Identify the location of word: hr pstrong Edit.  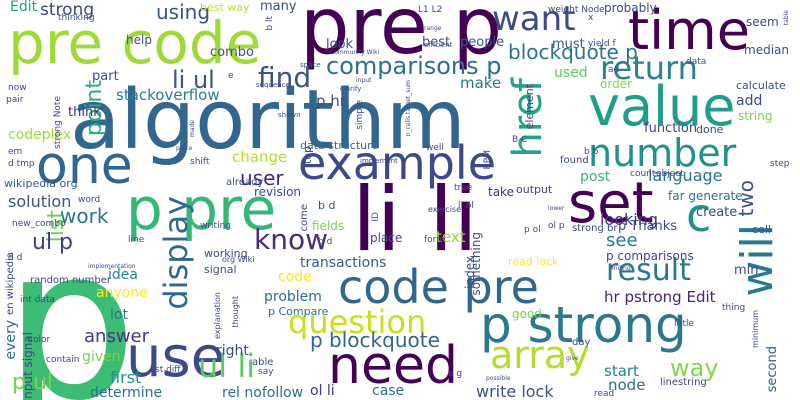
(660, 297).